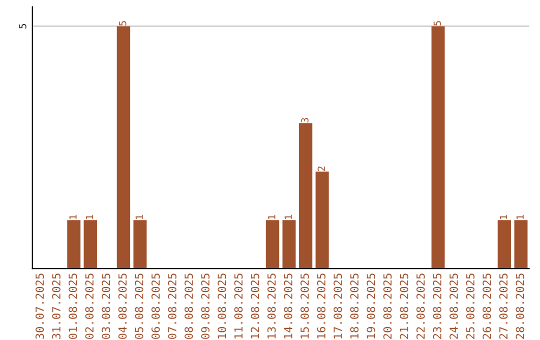  Describe the element at coordinates (222, 306) in the screenshot. I see `x-tick-label: 10.08.2025` at that location.